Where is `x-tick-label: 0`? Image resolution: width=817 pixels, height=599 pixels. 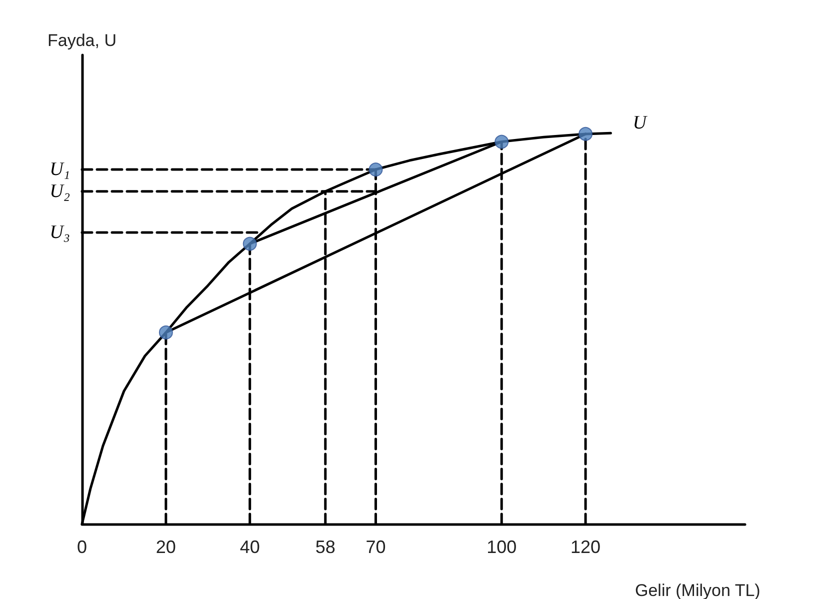
x-tick-label: 0 is located at coordinates (82, 547).